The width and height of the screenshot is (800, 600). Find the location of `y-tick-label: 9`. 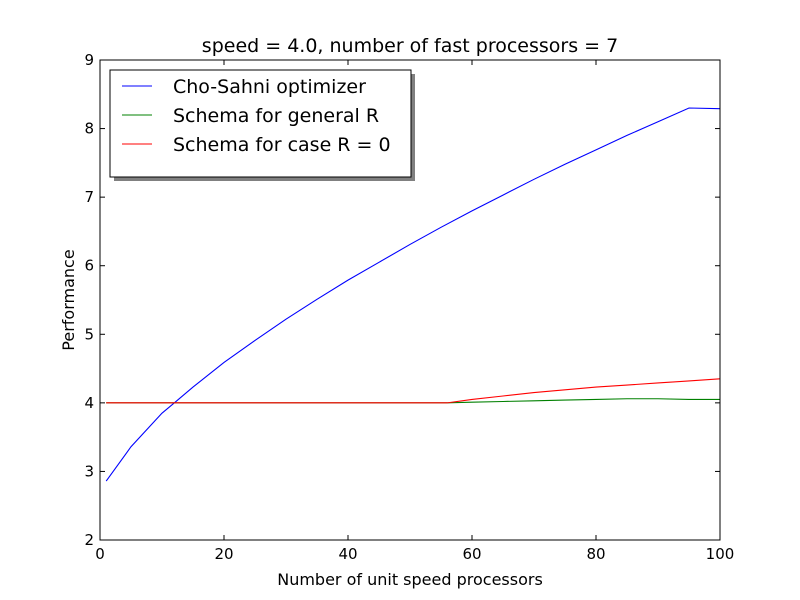

y-tick-label: 9 is located at coordinates (89, 60).